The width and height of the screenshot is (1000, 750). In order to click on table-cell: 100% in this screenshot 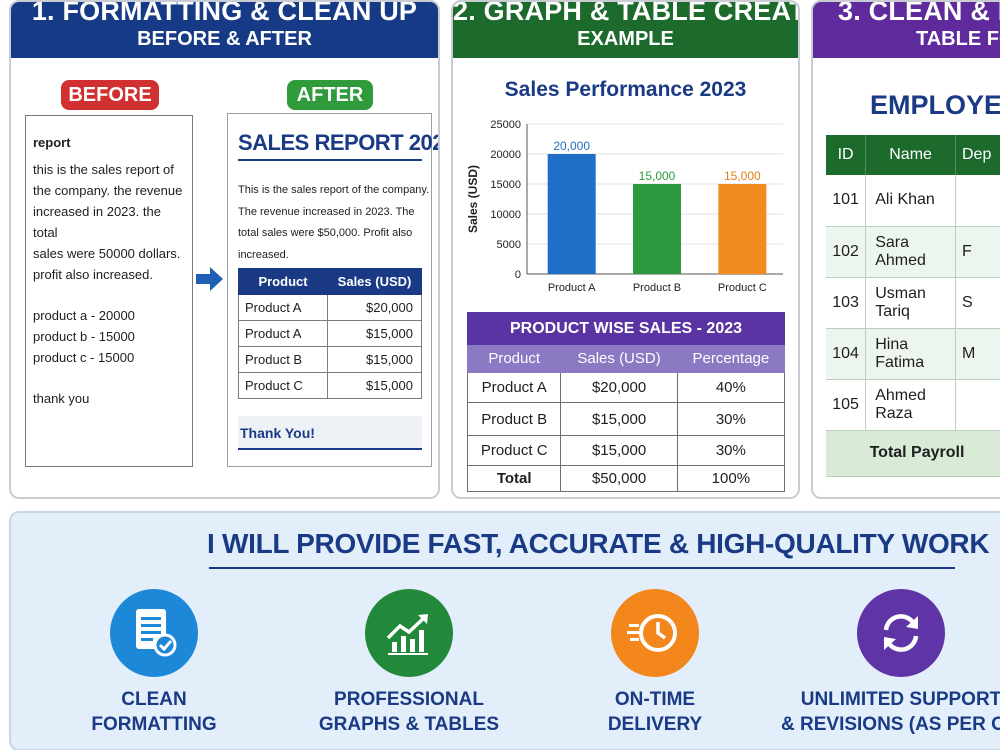, I will do `click(731, 478)`.